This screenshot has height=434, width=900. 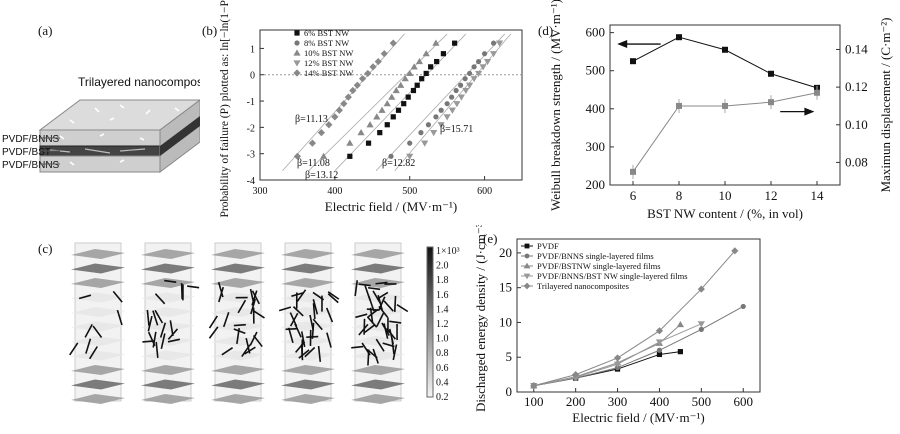 What do you see at coordinates (638, 345) in the screenshot?
I see `series-line` at bounding box center [638, 345].